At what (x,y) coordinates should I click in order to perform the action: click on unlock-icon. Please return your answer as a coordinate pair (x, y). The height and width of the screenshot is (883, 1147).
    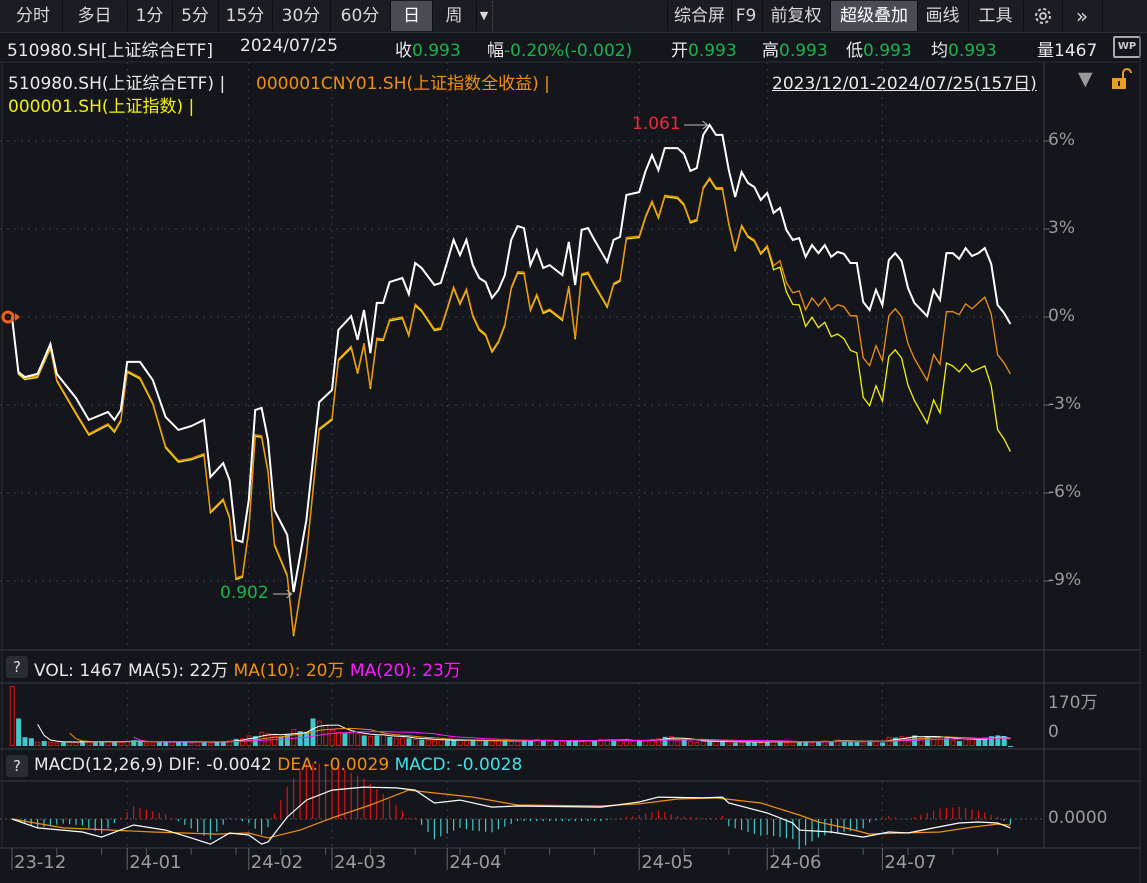
    Looking at the image, I should click on (1121, 81).